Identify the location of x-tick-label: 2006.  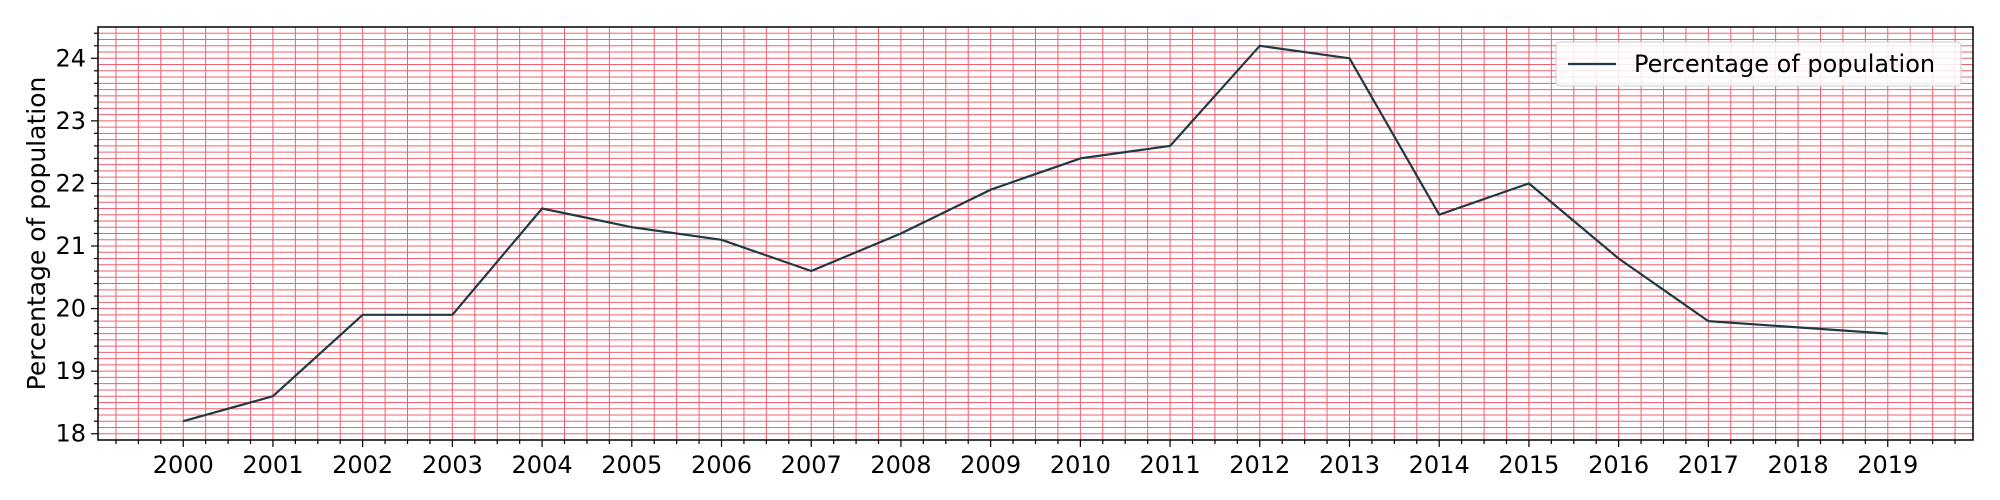
(721, 465).